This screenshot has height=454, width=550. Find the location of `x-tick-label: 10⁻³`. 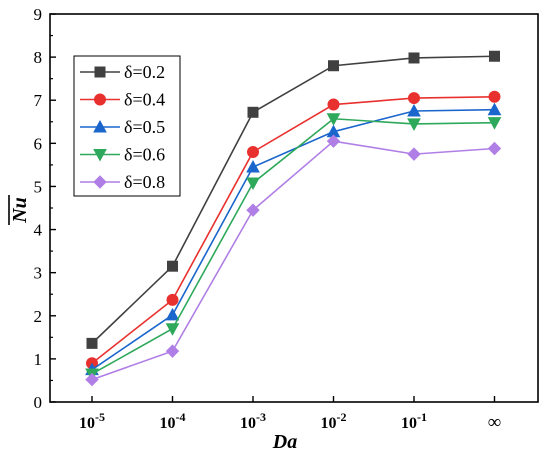

x-tick-label: 10⁻³ is located at coordinates (253, 421).